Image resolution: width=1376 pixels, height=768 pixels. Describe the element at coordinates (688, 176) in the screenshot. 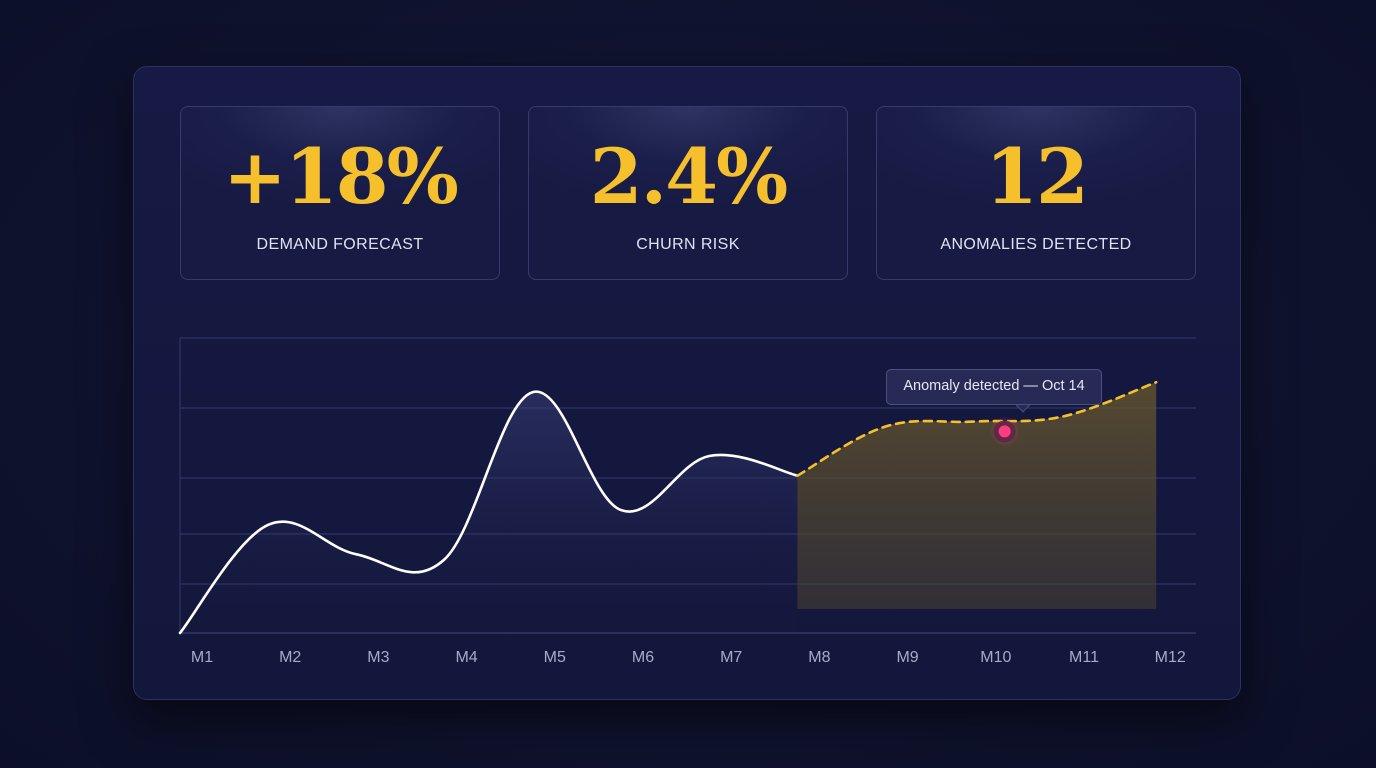

I see `kpi-value: 2.4%` at that location.